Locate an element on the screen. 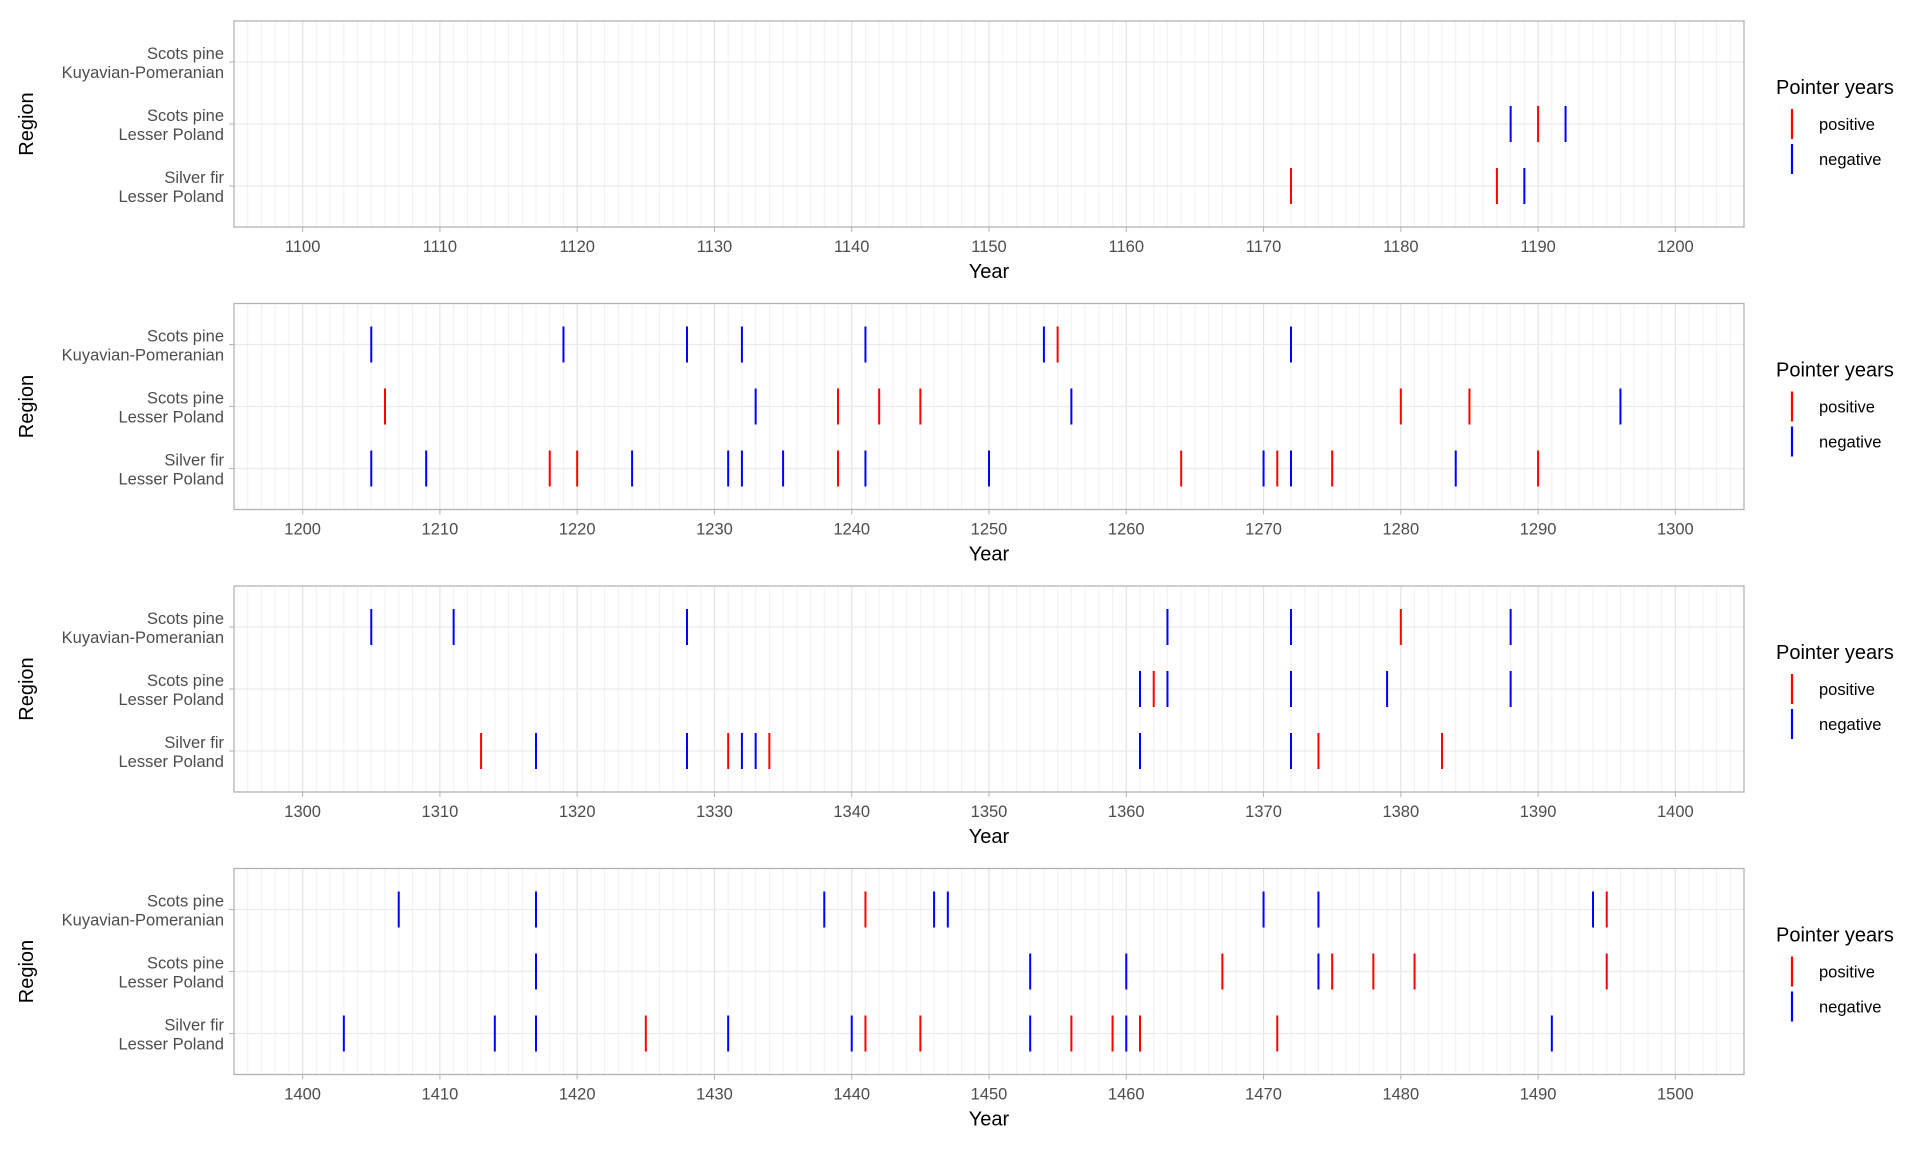  x-tick-label: 1180 is located at coordinates (1400, 247).